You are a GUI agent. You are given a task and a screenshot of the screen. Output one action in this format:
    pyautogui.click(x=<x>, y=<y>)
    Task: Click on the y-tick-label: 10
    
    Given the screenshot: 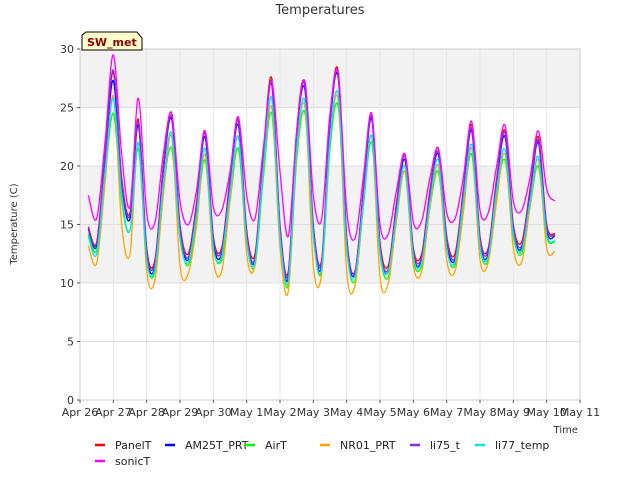 What is the action you would take?
    pyautogui.click(x=67, y=283)
    